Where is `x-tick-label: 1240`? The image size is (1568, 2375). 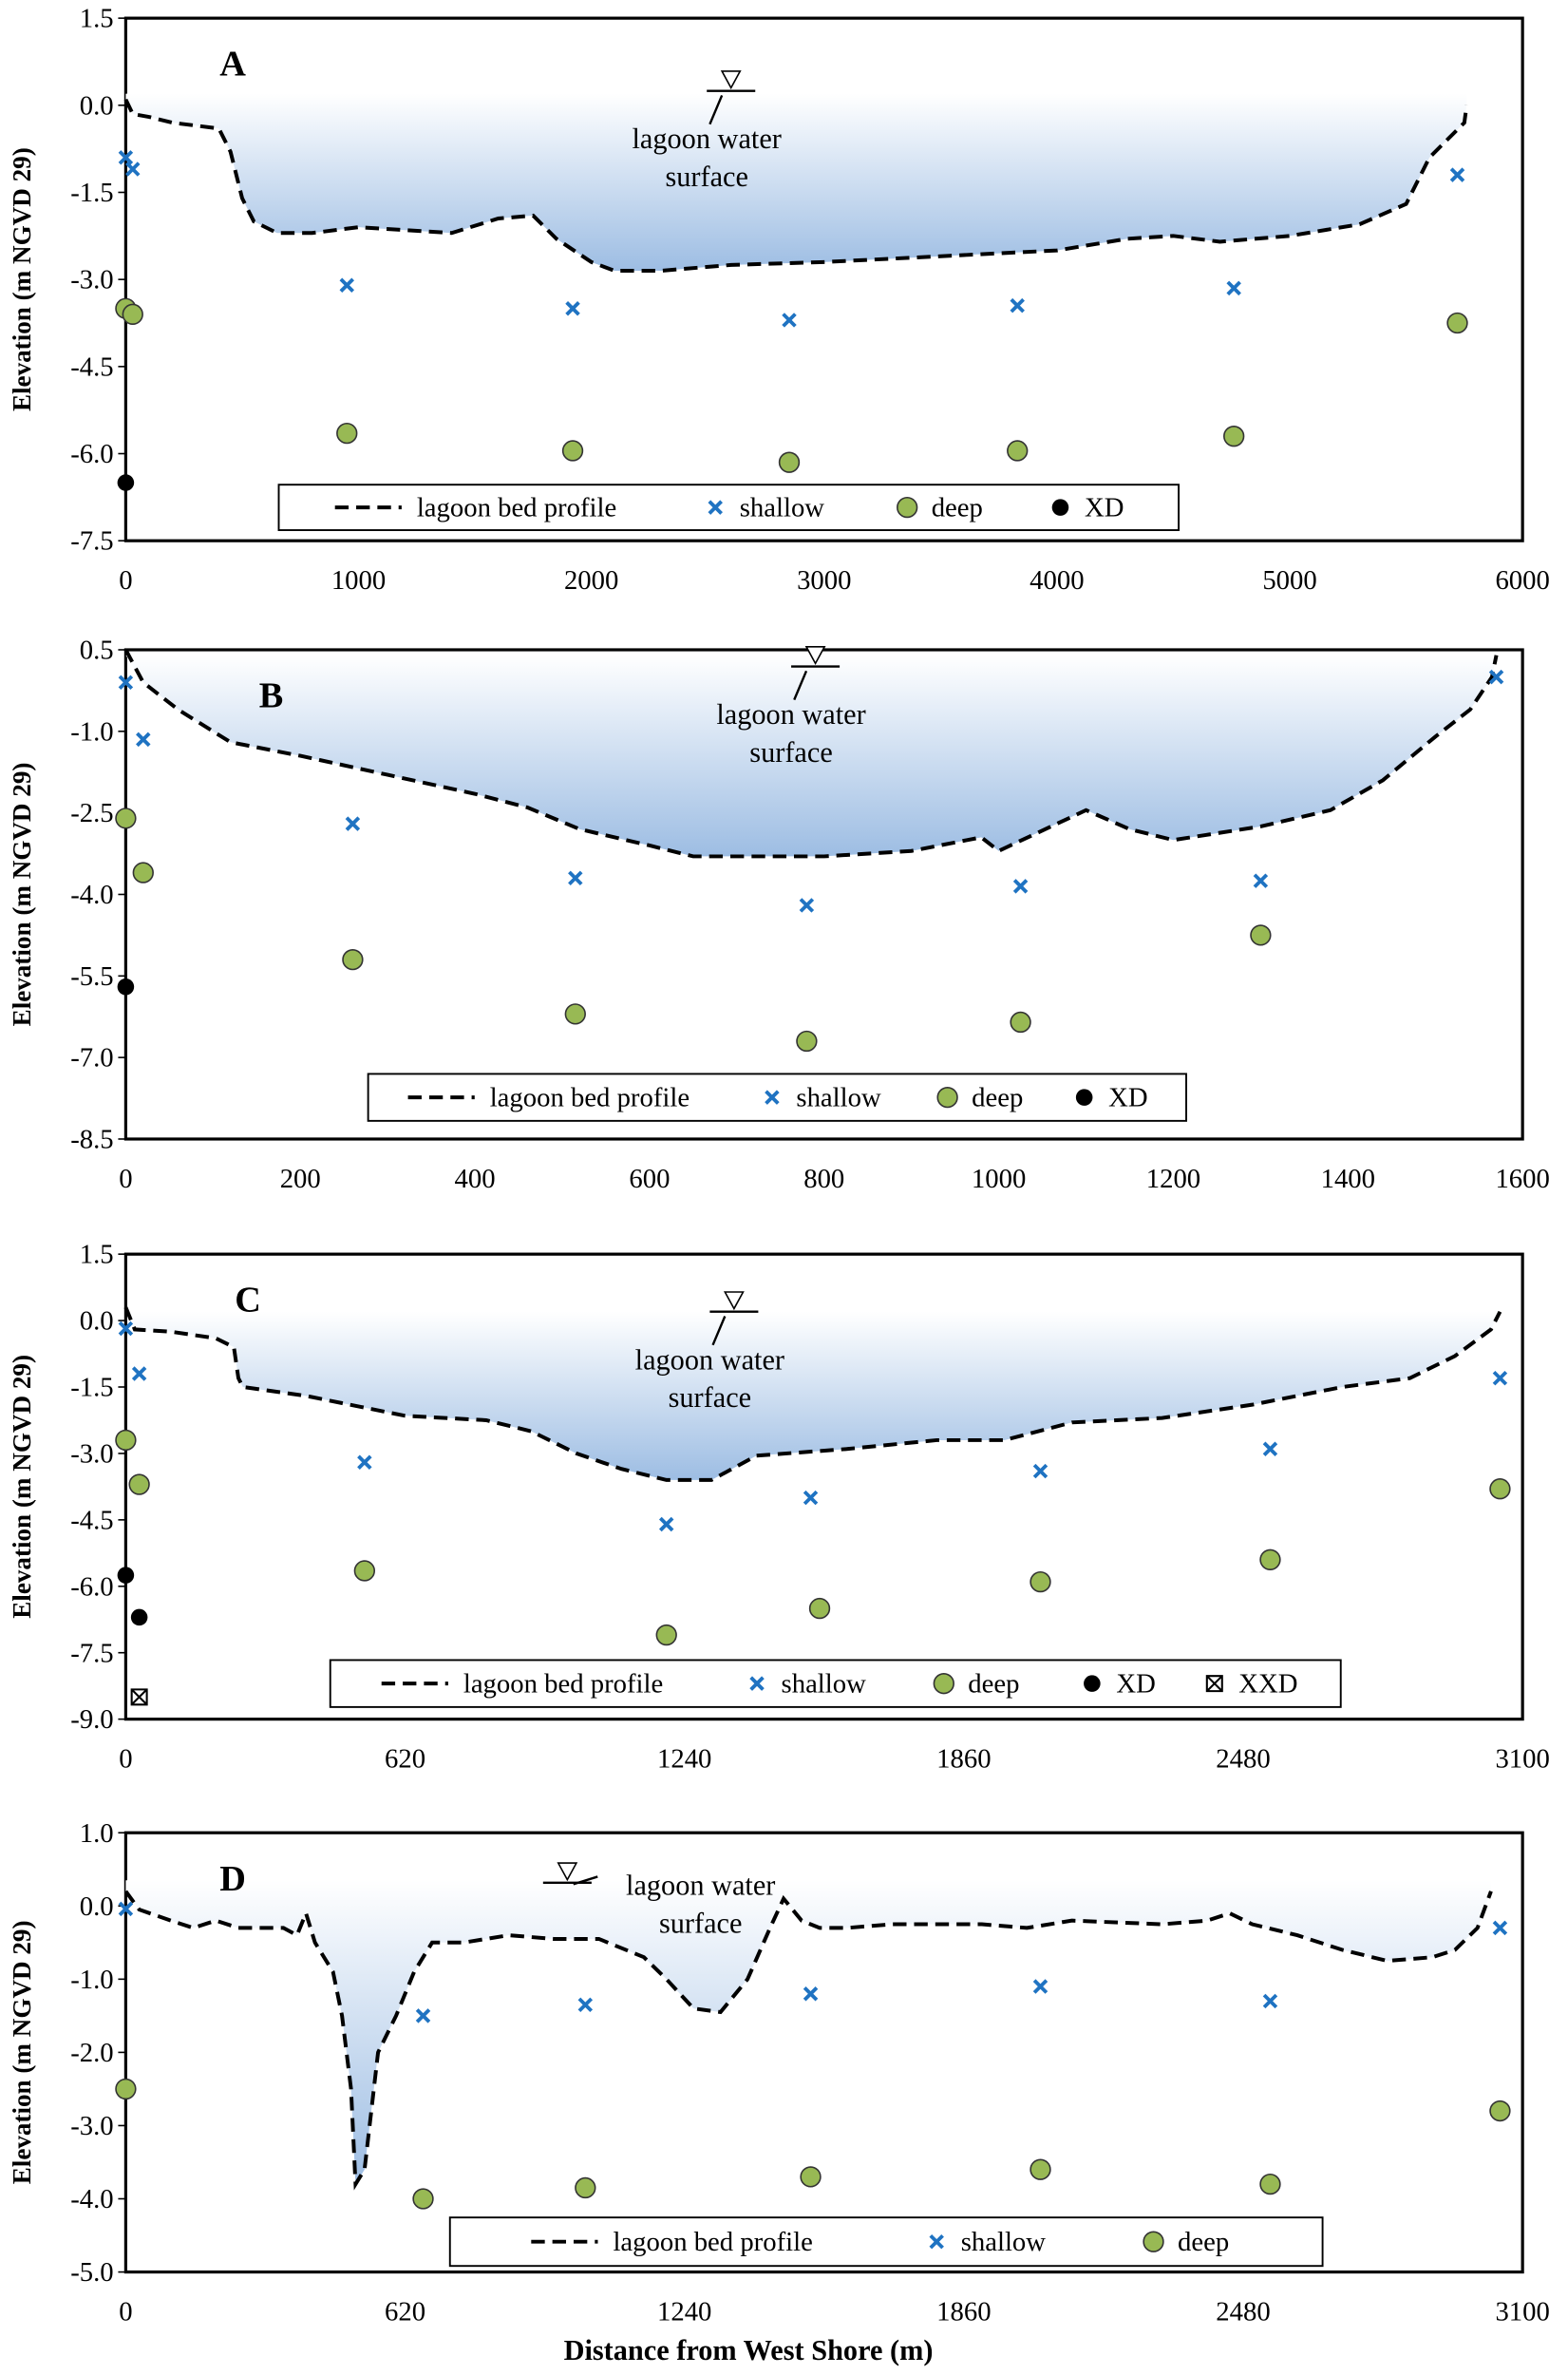
x-tick-label: 1240 is located at coordinates (684, 2312).